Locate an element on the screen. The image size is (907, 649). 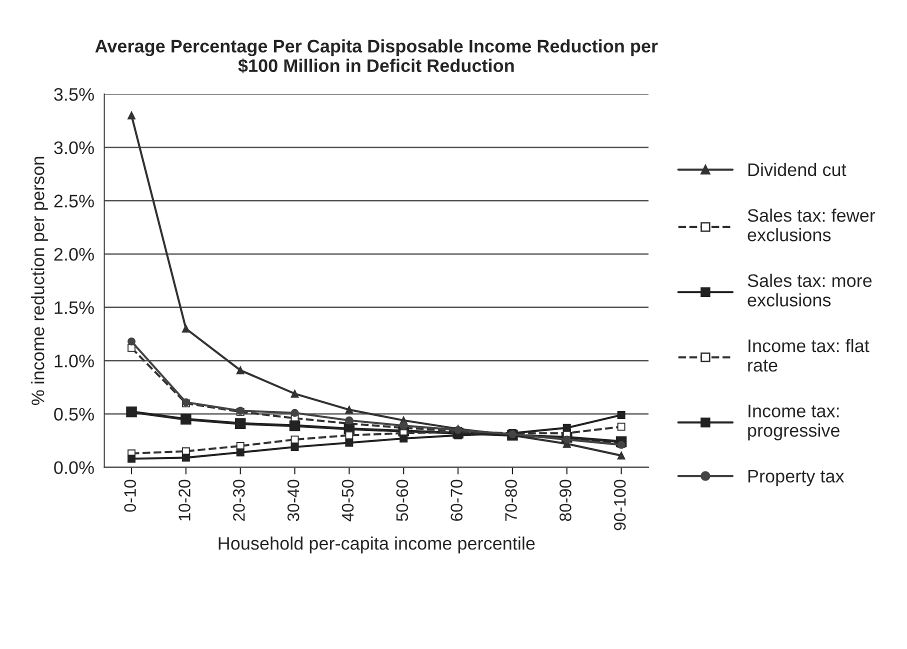
x-tick-label: 70-80 is located at coordinates (511, 500).